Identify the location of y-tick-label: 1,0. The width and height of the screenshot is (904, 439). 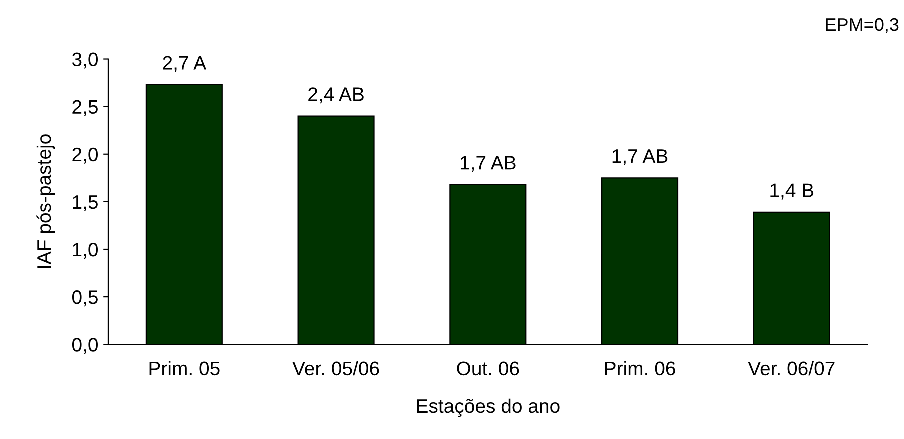
(85, 251).